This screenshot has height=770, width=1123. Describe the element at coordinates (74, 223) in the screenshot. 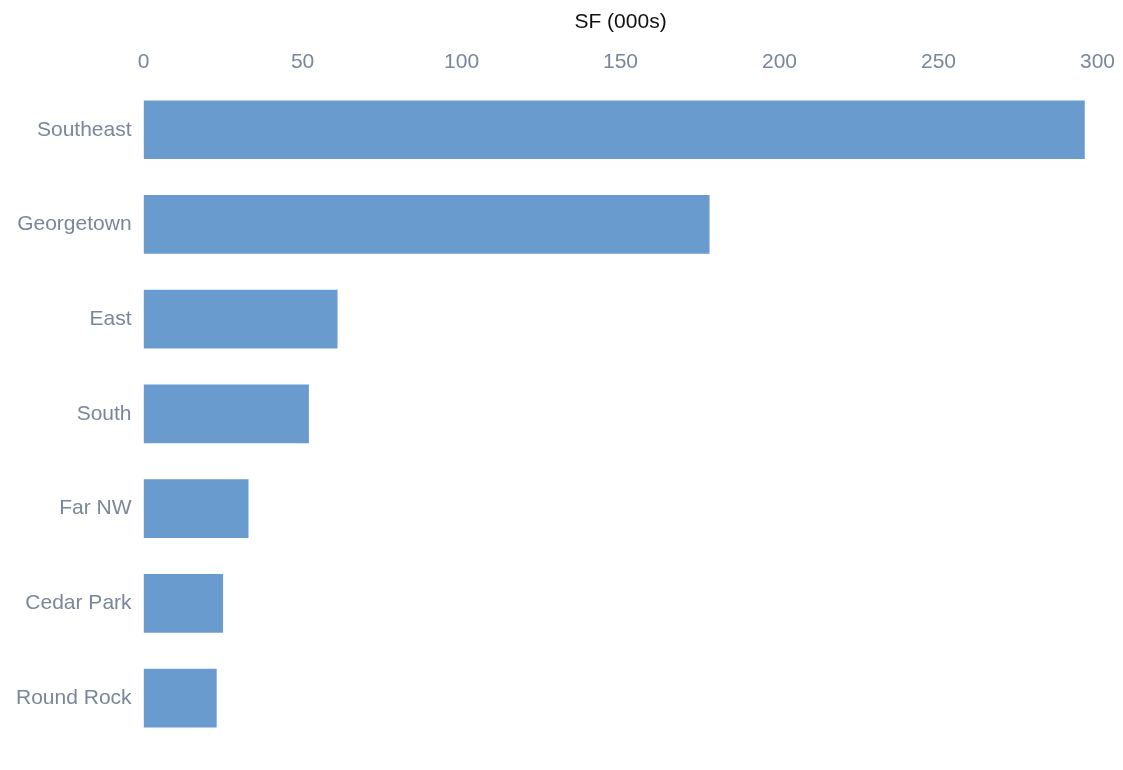

I see `y-tick-label: Georgetown` at that location.